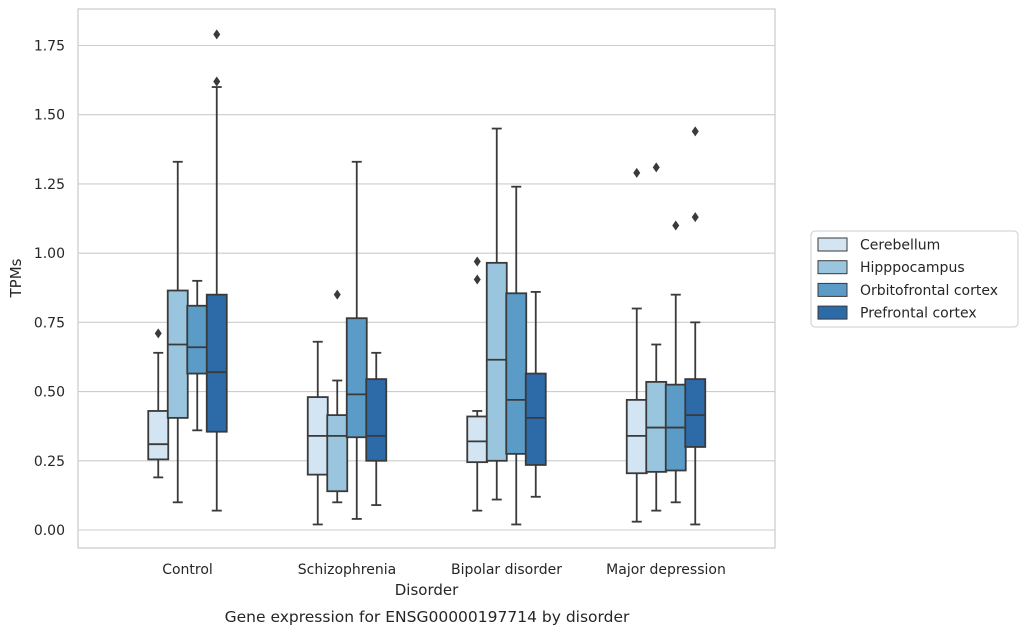 This screenshot has width=1028, height=634. What do you see at coordinates (49, 185) in the screenshot?
I see `y-tick-label: 1.25` at bounding box center [49, 185].